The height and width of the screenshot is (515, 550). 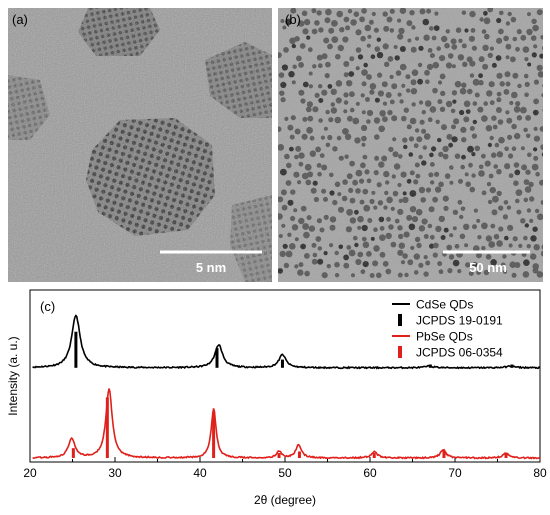 What do you see at coordinates (459, 353) in the screenshot?
I see `legend-label: JCPDS 06-0354` at bounding box center [459, 353].